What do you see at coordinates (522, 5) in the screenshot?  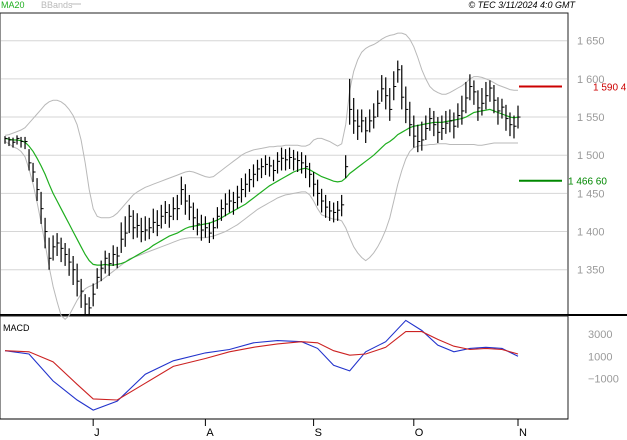 I see `copyright-label: © TEC 3/11/2024 4:0 GMT` at bounding box center [522, 5].